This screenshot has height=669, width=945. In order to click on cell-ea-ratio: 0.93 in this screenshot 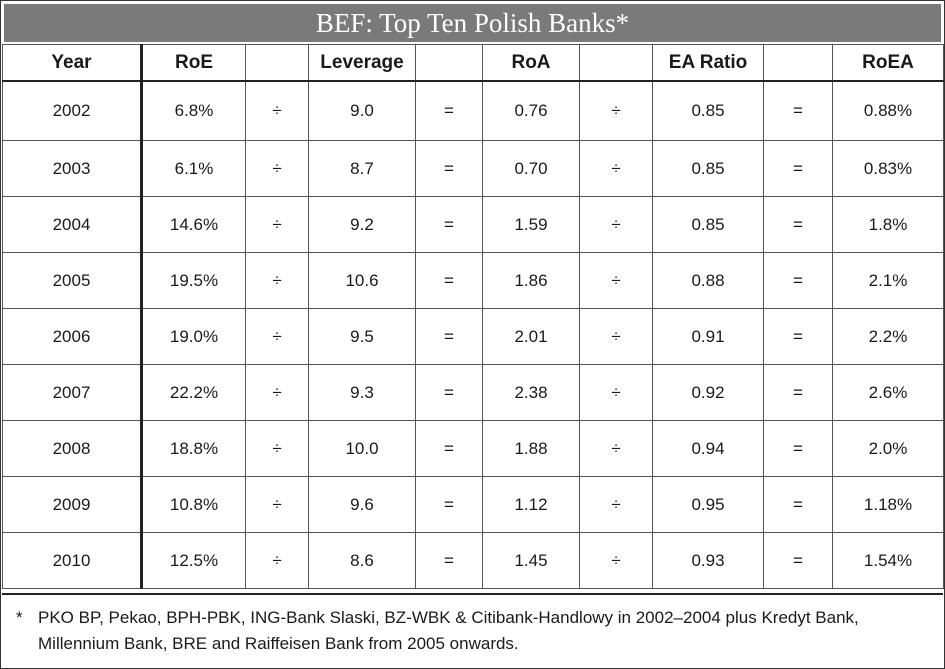, I will do `click(708, 560)`.